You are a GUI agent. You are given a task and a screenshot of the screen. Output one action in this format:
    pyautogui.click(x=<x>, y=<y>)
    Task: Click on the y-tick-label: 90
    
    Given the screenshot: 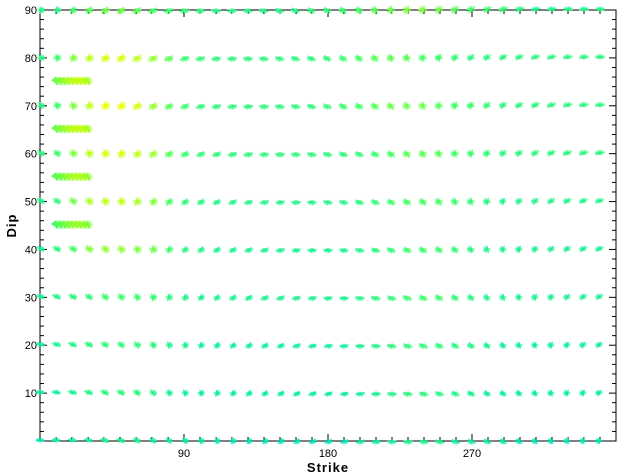 What is the action you would take?
    pyautogui.click(x=31, y=11)
    